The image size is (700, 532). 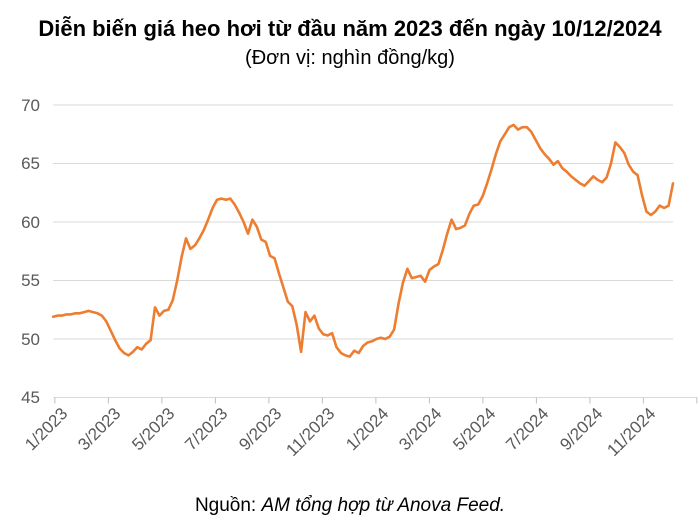 What do you see at coordinates (30, 222) in the screenshot?
I see `y-axis-label: 60` at bounding box center [30, 222].